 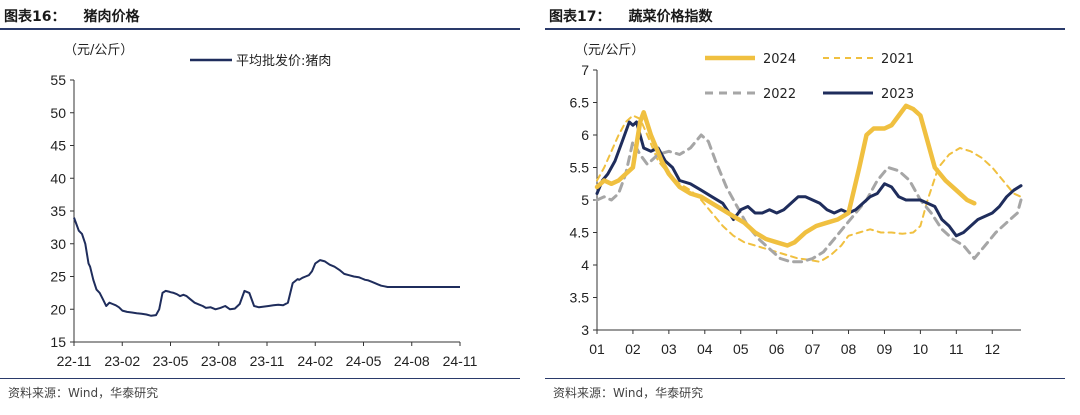 What do you see at coordinates (266, 267) in the screenshot?
I see `series-line-pork` at bounding box center [266, 267].